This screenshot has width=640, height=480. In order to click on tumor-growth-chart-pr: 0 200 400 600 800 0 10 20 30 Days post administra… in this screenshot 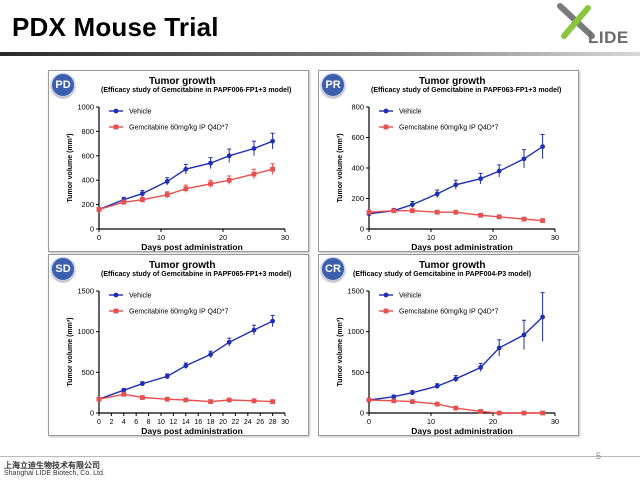, I will do `click(448, 177)`.